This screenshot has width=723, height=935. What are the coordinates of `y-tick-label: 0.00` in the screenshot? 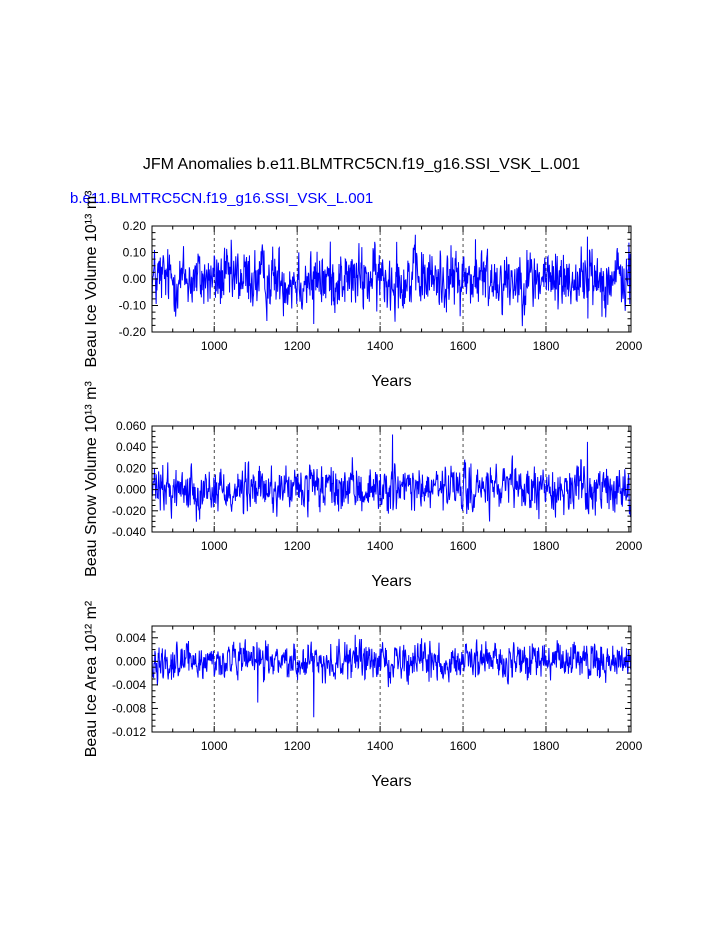 It's located at (135, 279).